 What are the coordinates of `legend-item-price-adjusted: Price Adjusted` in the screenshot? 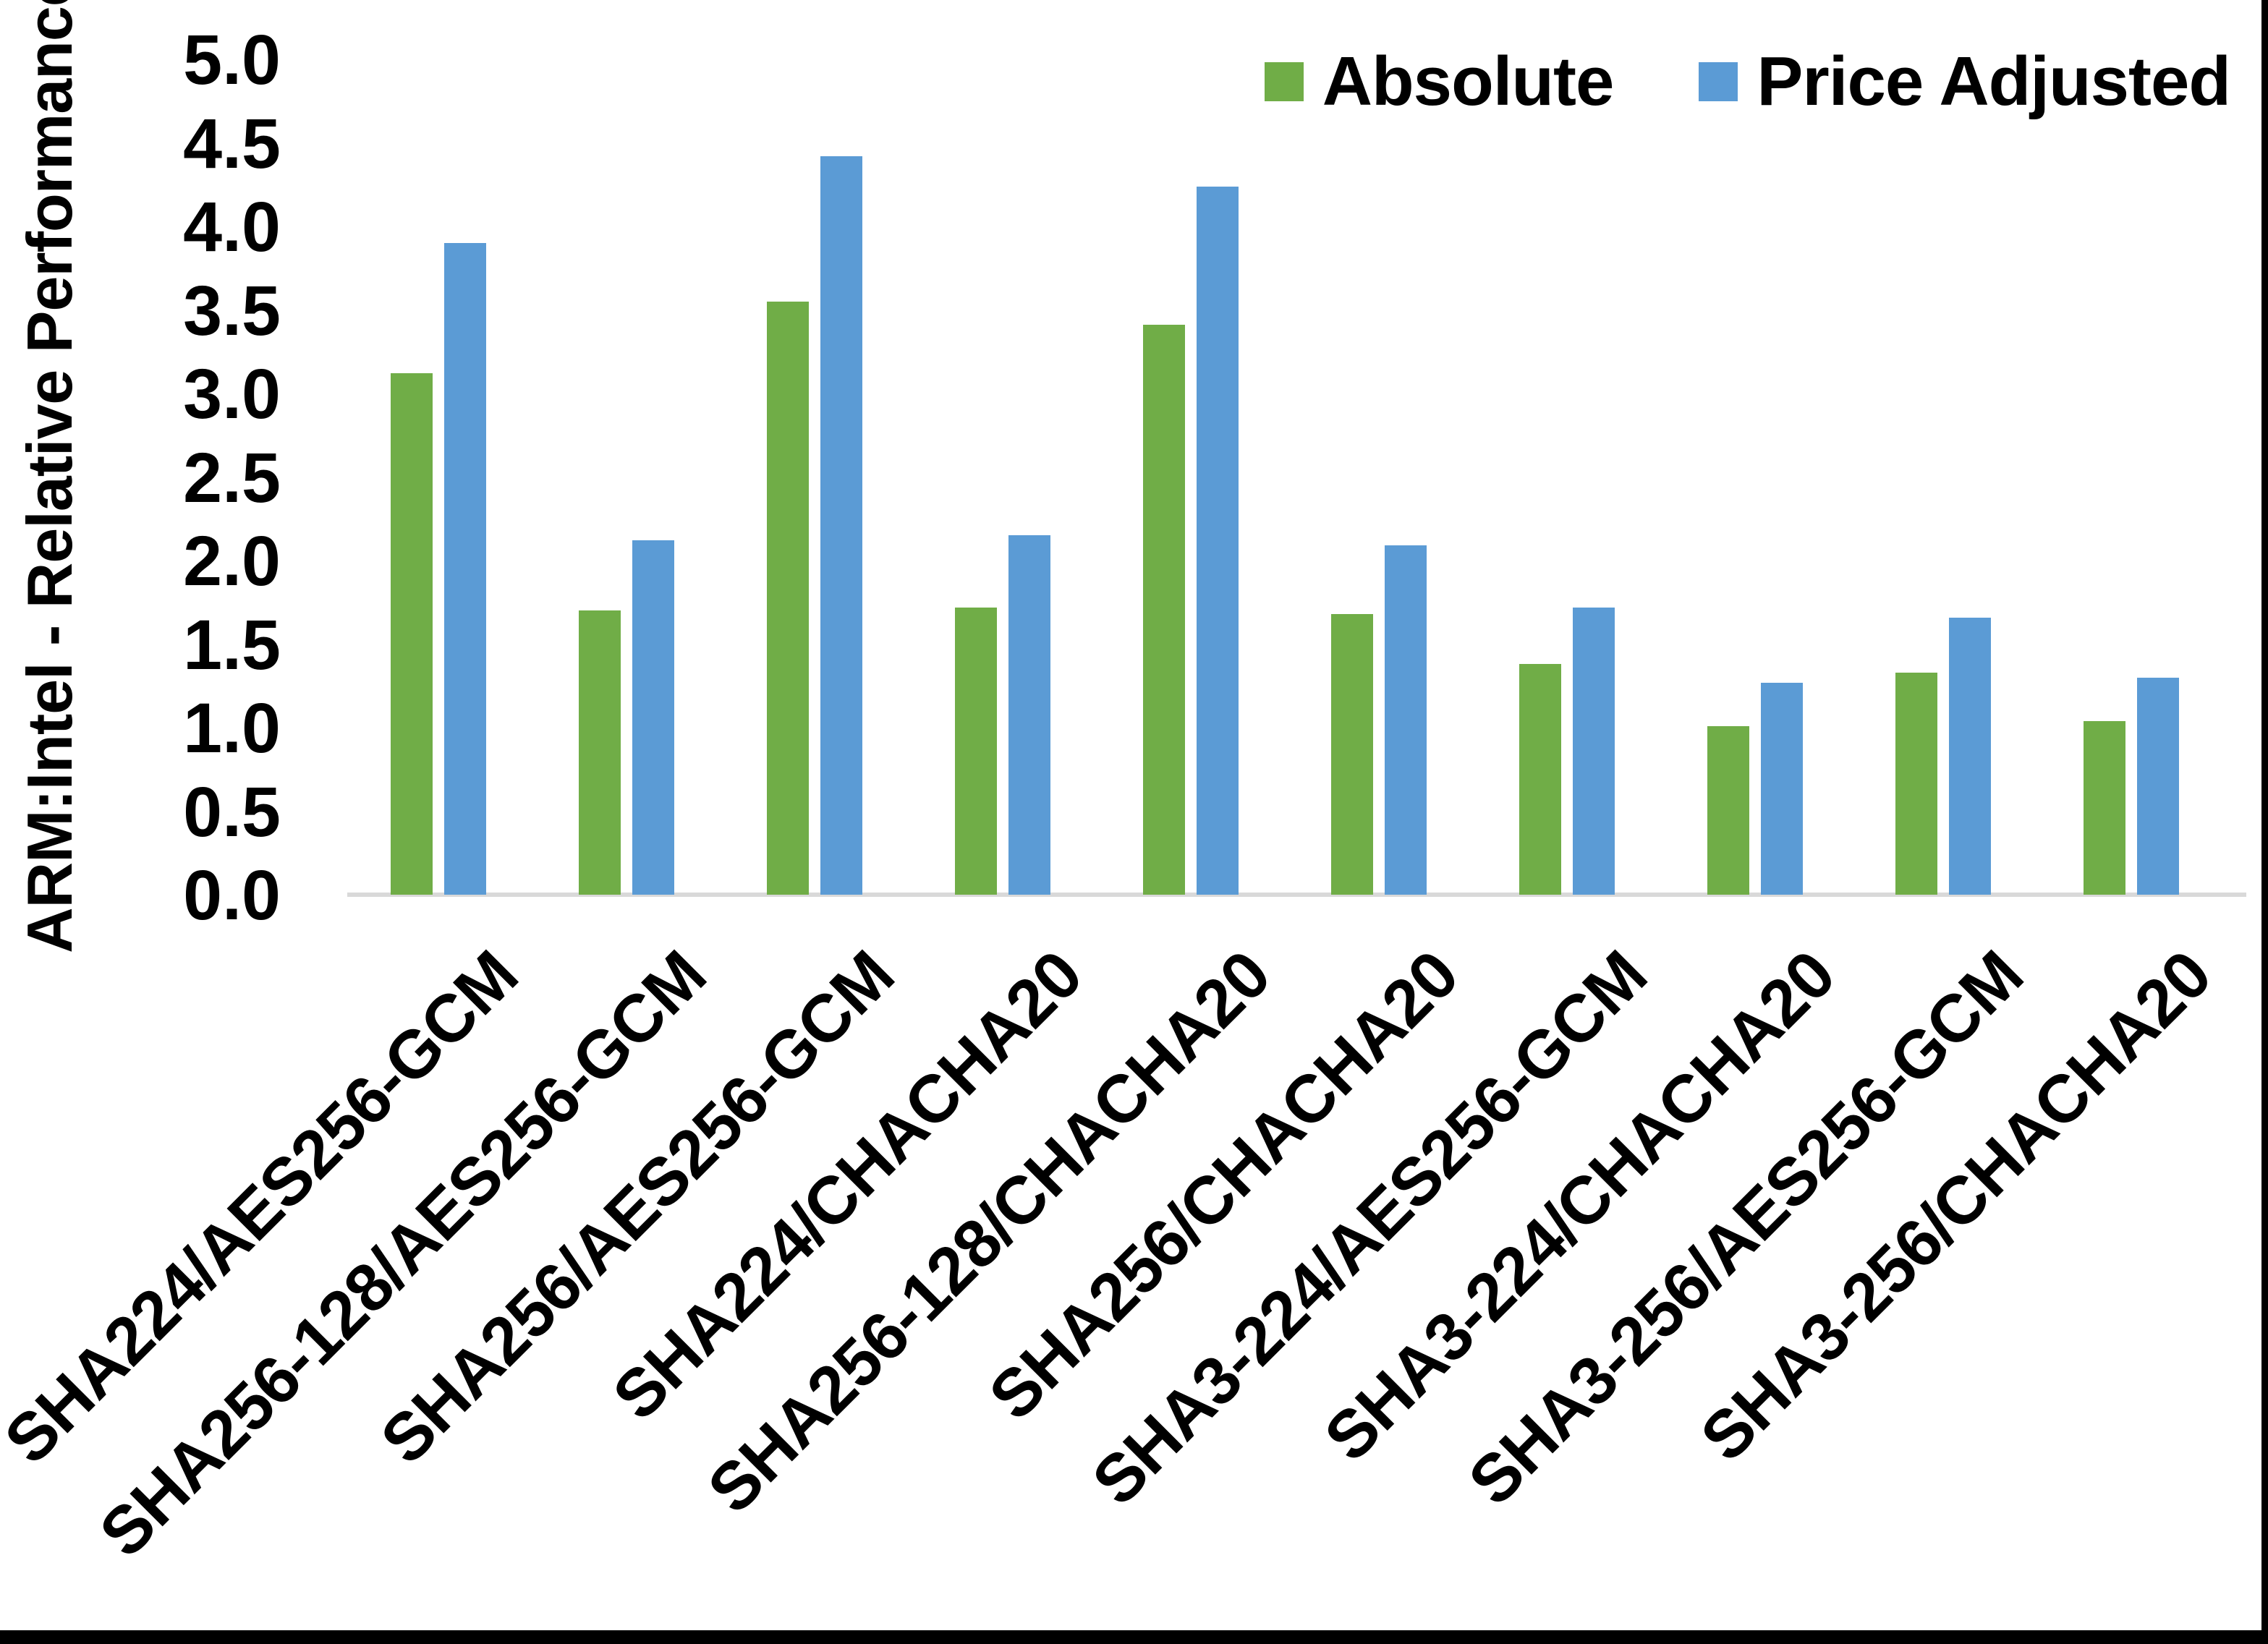 It's located at (1965, 82).